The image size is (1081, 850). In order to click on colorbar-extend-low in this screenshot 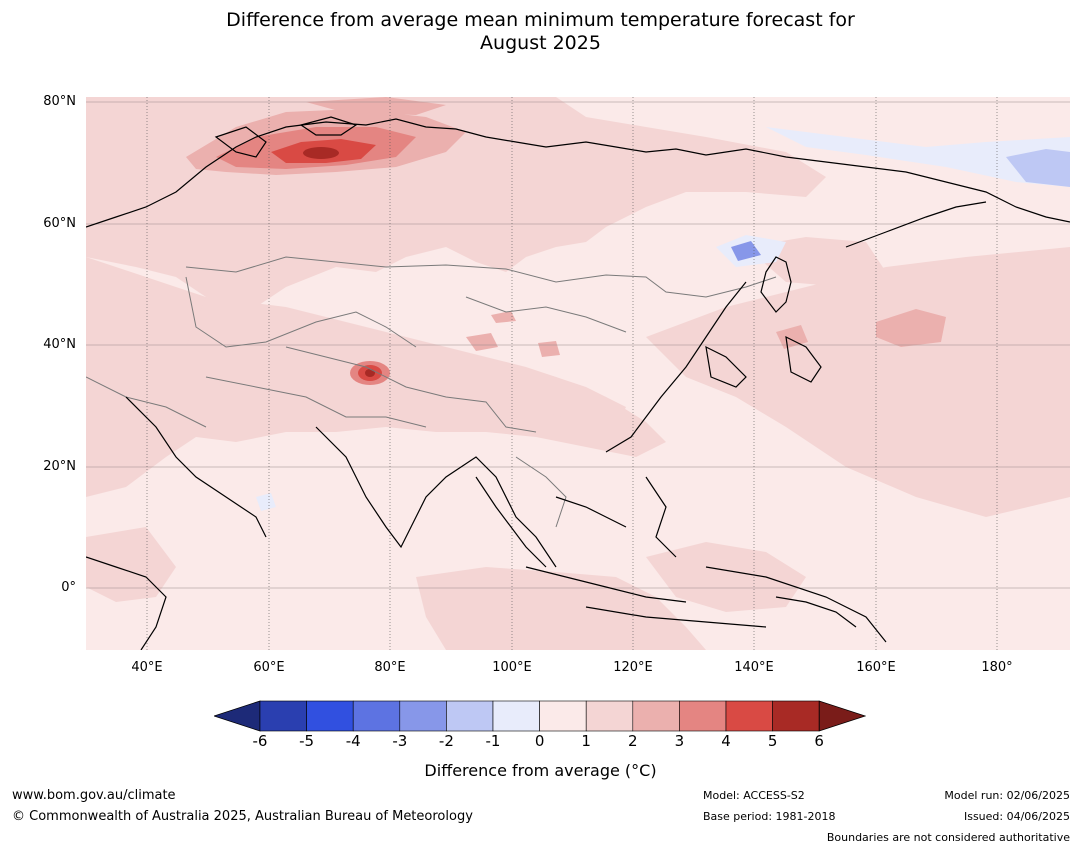, I will do `click(237, 716)`.